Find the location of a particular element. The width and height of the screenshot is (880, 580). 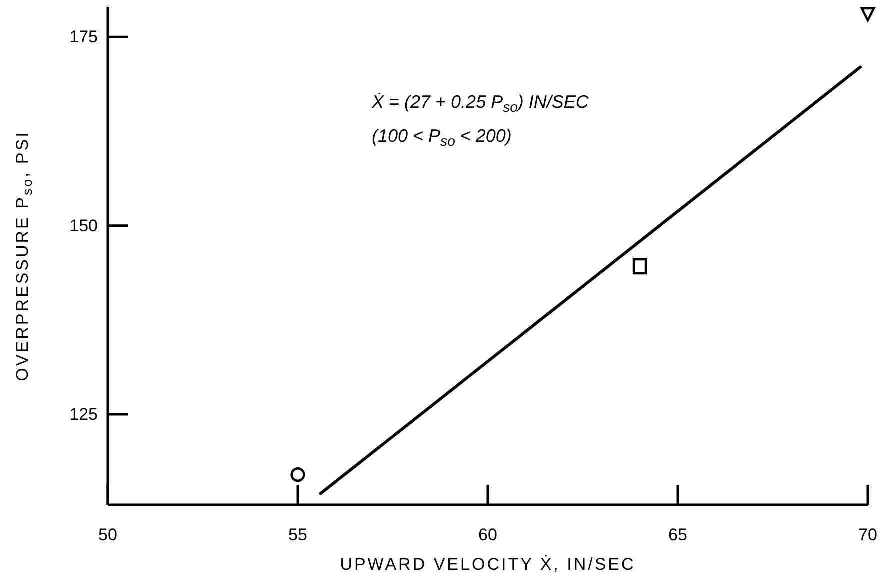

y-tick-label: 175 is located at coordinates (84, 37).